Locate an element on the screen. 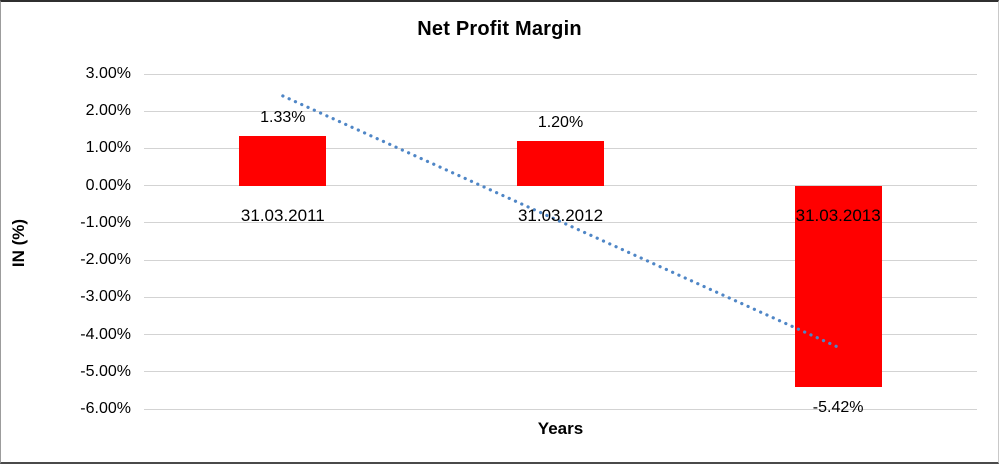 The width and height of the screenshot is (999, 464). bar-data-label: 1.33% is located at coordinates (283, 118).